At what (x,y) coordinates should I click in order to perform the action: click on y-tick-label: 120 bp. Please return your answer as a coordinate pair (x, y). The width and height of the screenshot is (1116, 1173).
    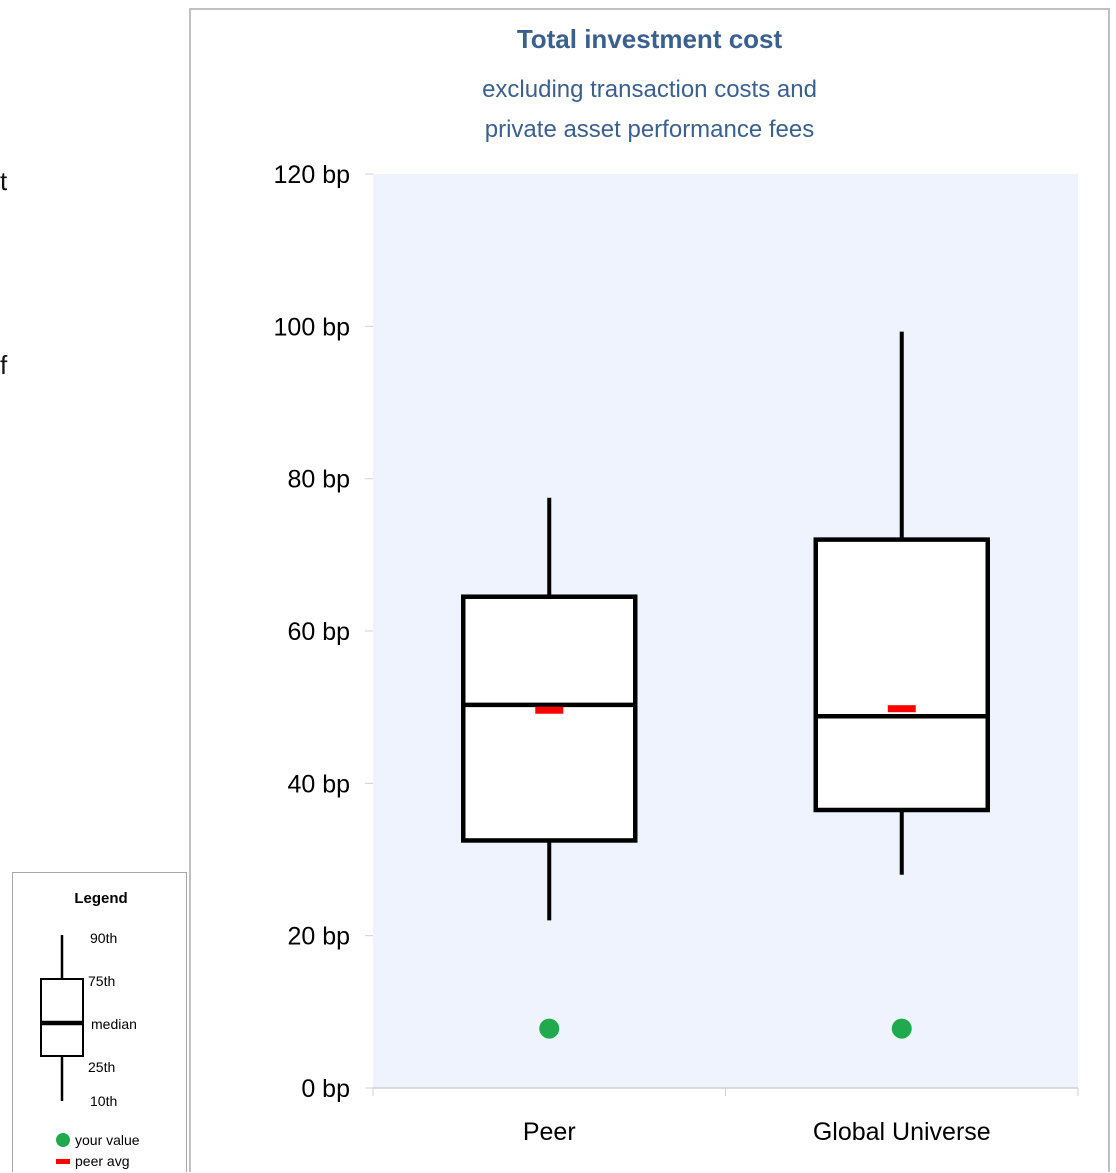
    Looking at the image, I should click on (312, 175).